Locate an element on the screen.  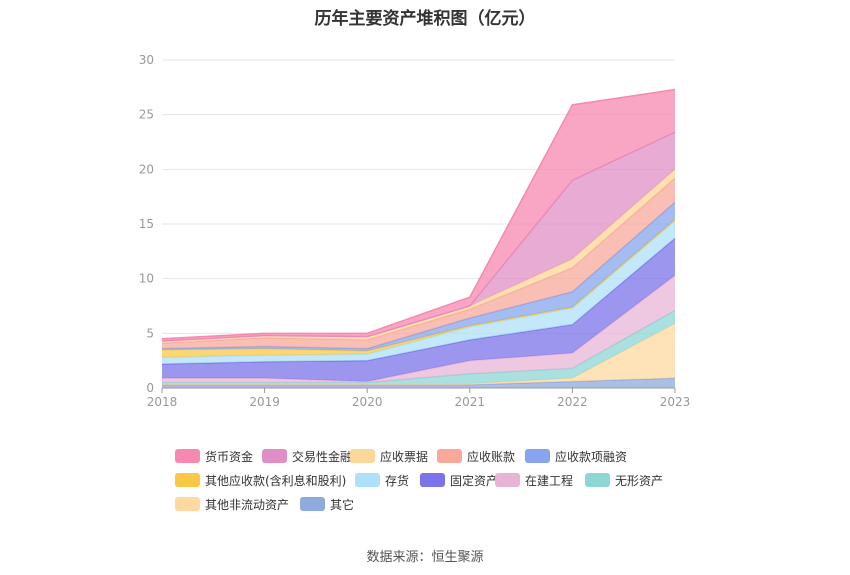
legend-item: 应收票据 is located at coordinates (389, 456).